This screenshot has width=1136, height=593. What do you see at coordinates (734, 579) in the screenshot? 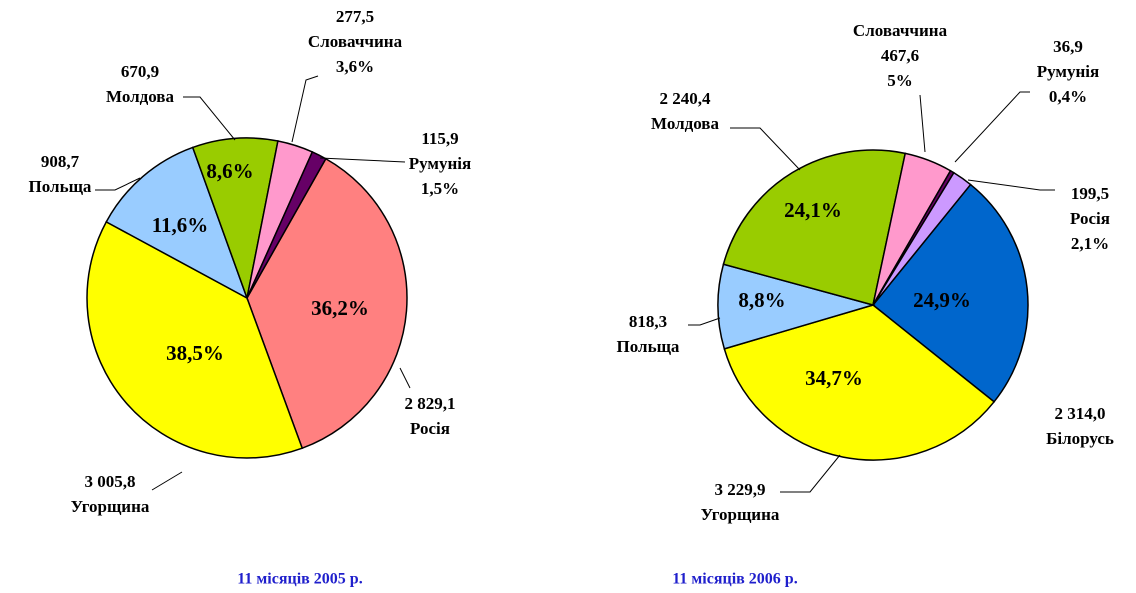
I see `chart-title: 11 місяців 2006 р.` at bounding box center [734, 579].